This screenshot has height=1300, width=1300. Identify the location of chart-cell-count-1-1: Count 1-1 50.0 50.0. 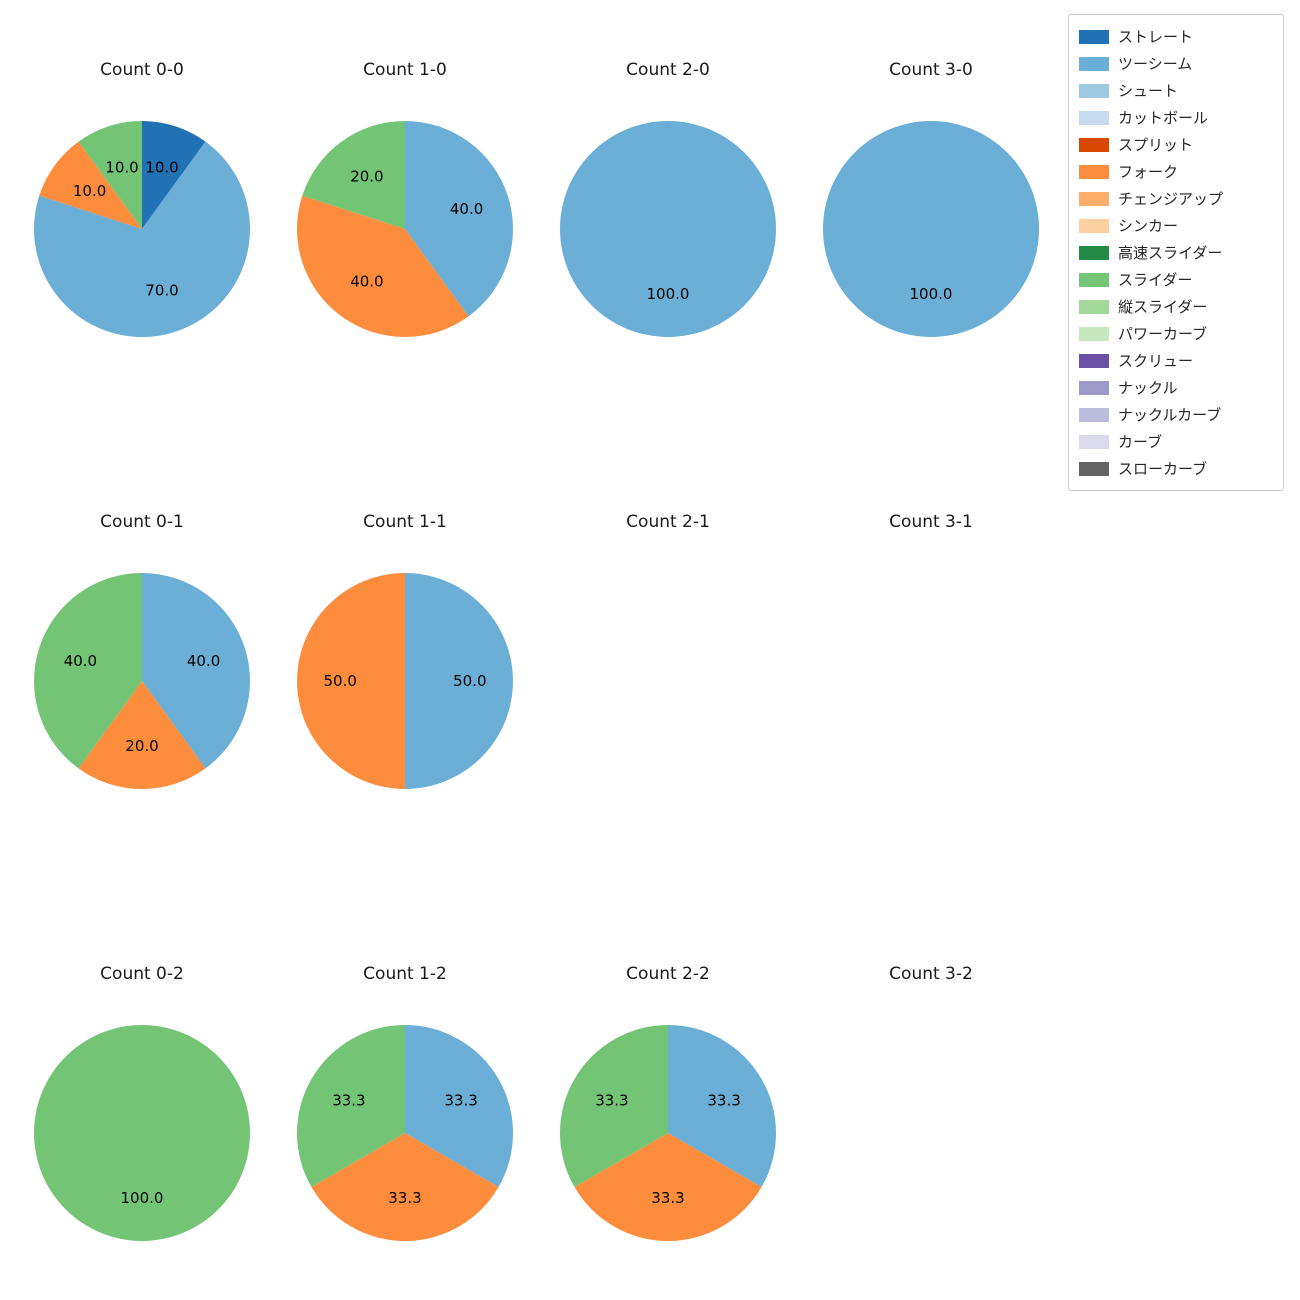
(405, 650).